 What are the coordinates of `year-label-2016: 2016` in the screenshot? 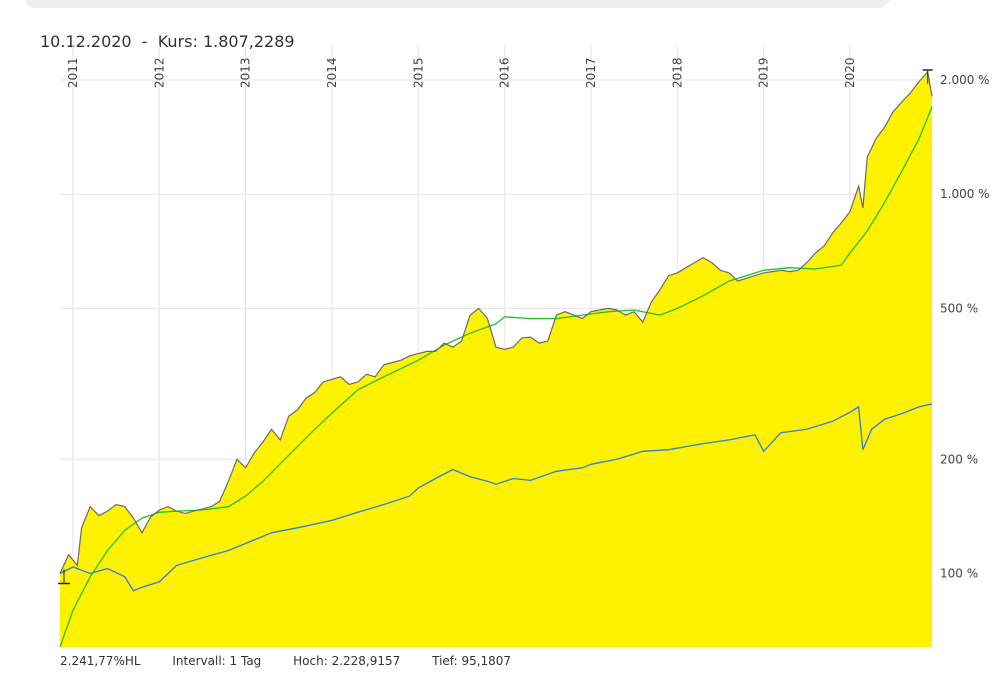 It's located at (505, 72).